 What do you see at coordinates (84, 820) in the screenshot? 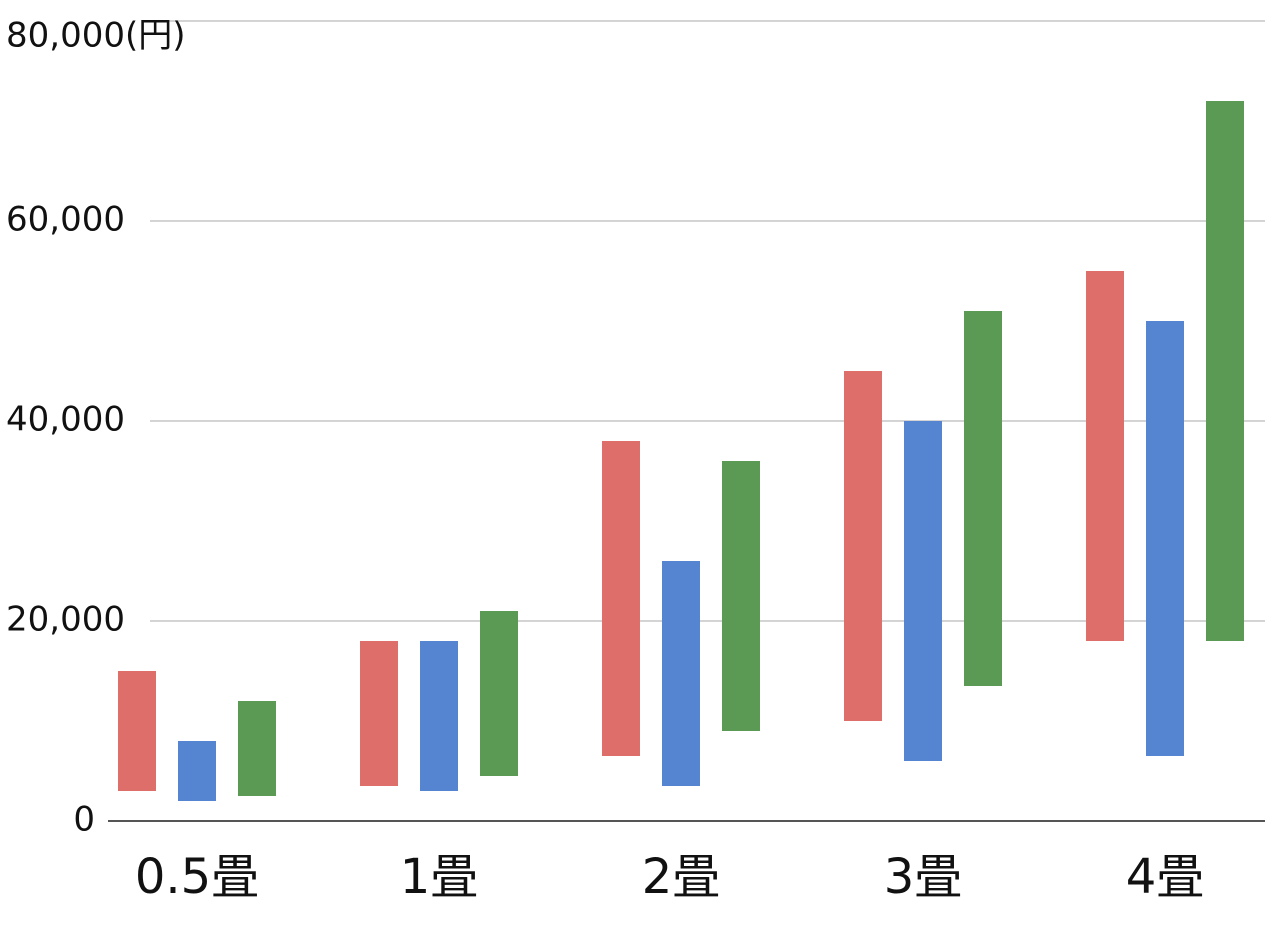
I see `y-tick-label: 0` at bounding box center [84, 820].